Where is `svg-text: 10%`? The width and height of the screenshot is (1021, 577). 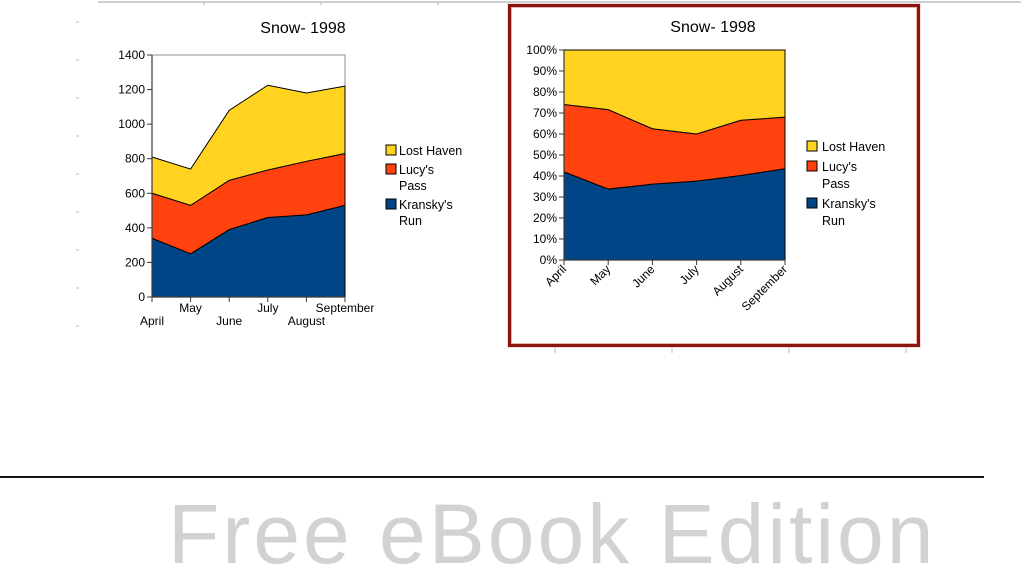
svg-text: 10% is located at coordinates (545, 239).